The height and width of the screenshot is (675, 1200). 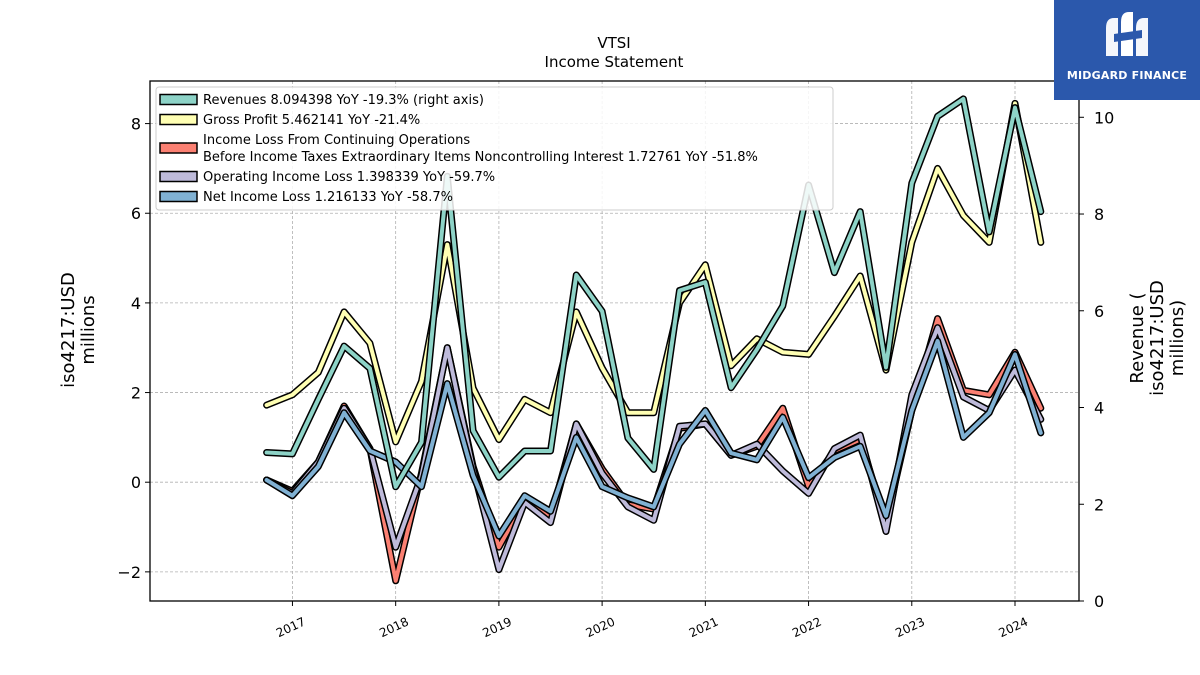 What do you see at coordinates (807, 628) in the screenshot?
I see `x-tick-label: 2022` at bounding box center [807, 628].